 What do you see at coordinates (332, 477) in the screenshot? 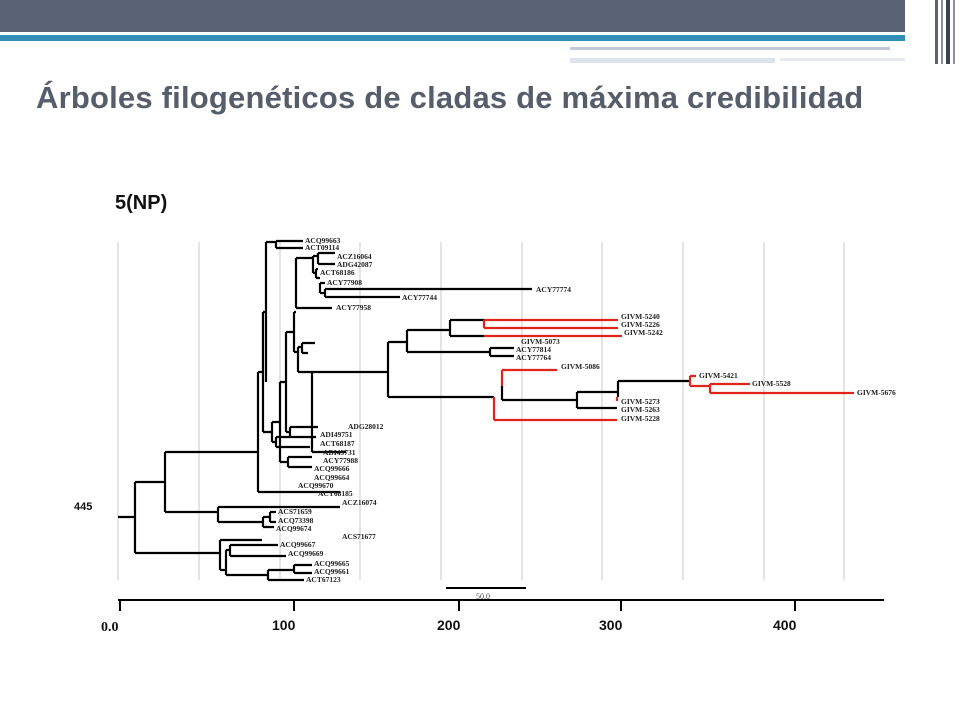
I see `taxon-label: ACQ99664` at bounding box center [332, 477].